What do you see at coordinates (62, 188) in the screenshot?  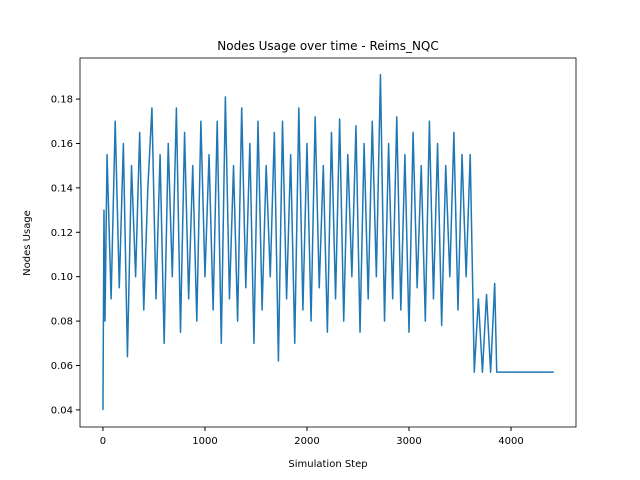 I see `y-tick-label: 0.14` at bounding box center [62, 188].